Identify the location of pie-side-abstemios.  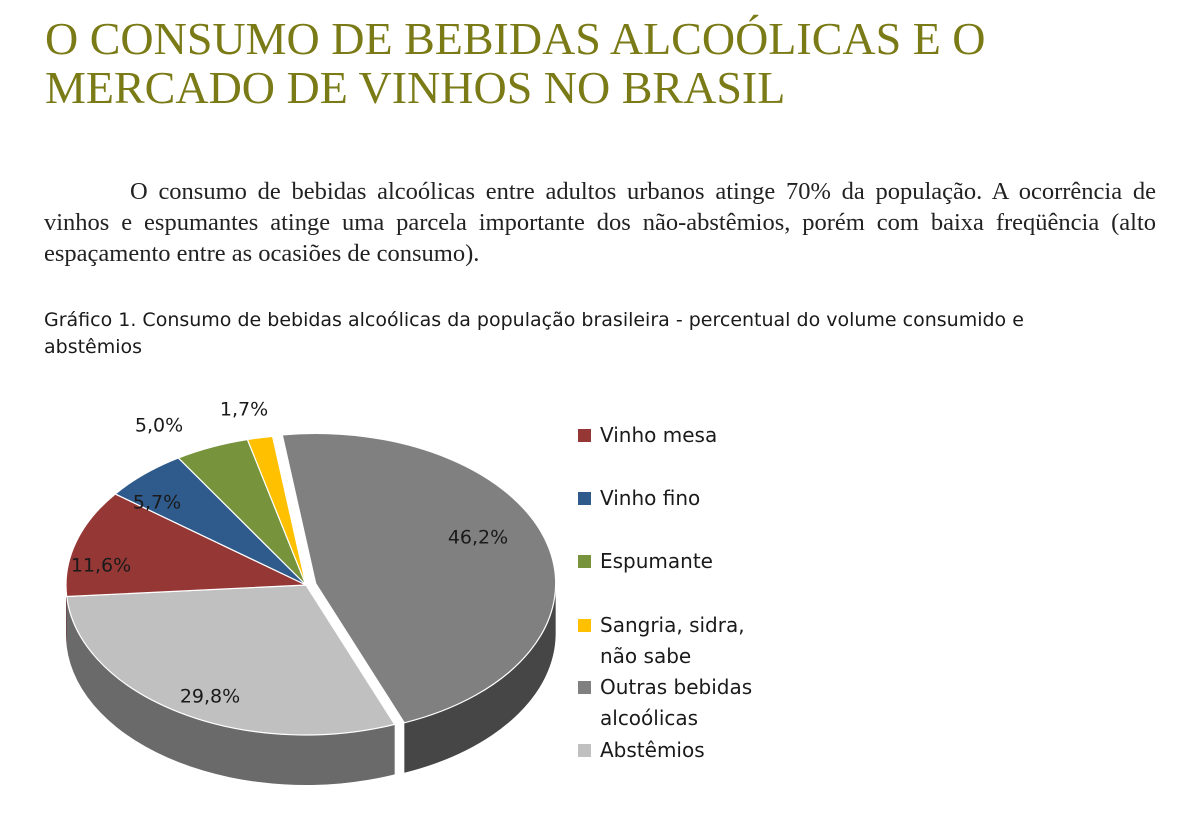
(230, 690).